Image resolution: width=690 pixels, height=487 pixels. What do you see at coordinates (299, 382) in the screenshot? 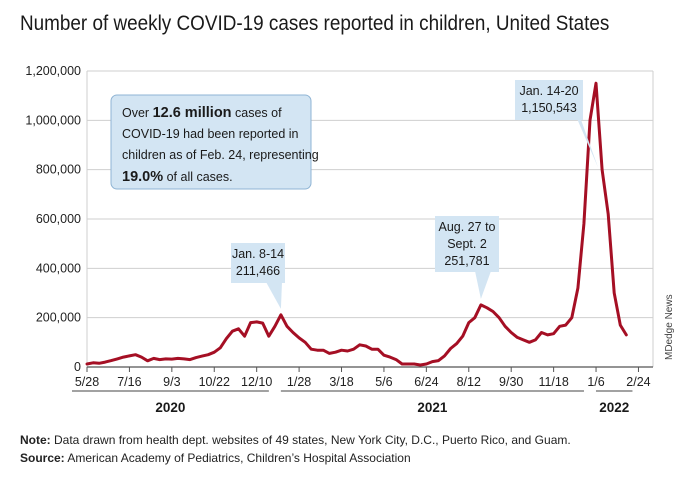
I see `x-tick-label: 1/28` at bounding box center [299, 382].